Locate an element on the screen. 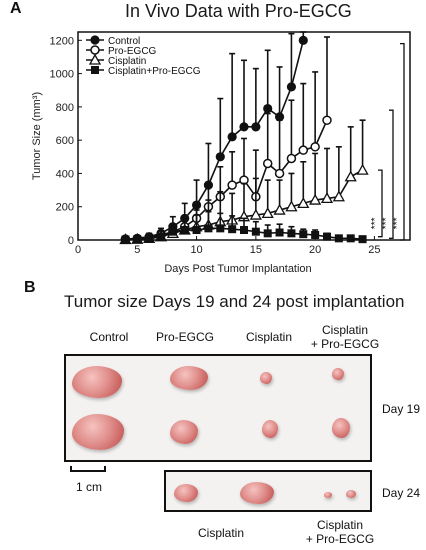 This screenshot has width=426, height=550. column-label-cisplatin-line1: Cisplatin is located at coordinates (345, 330).